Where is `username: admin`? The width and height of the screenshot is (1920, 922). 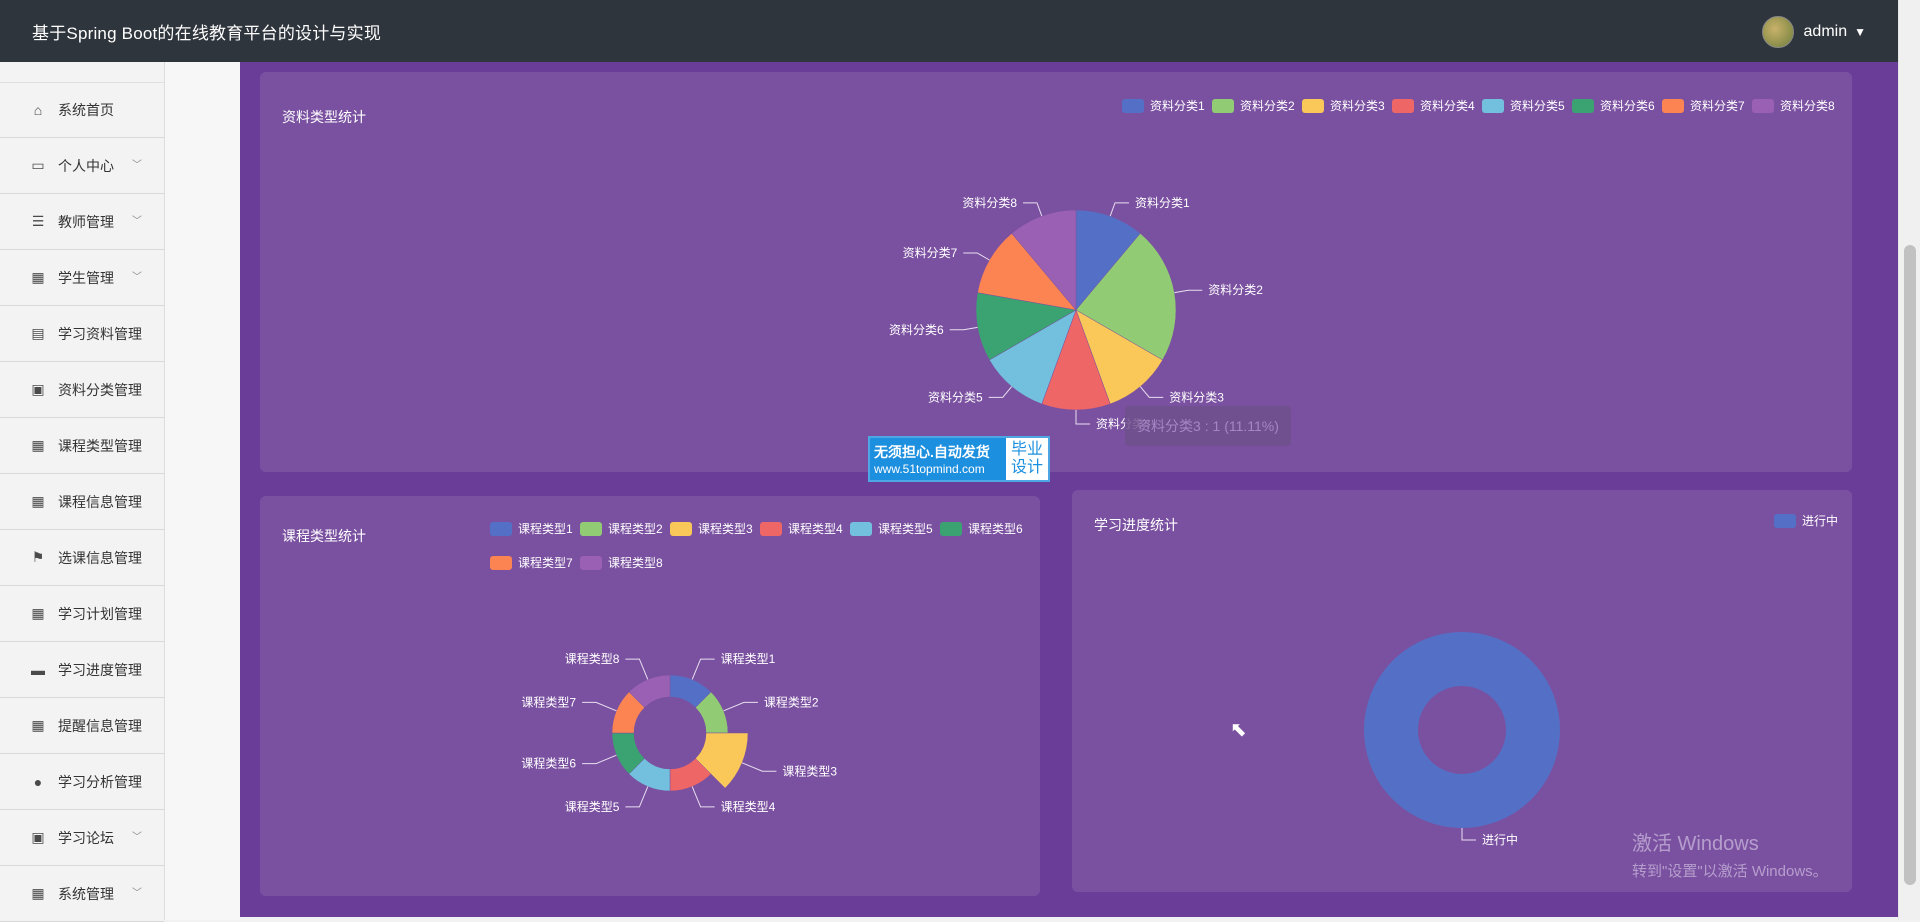
username: admin is located at coordinates (1825, 31).